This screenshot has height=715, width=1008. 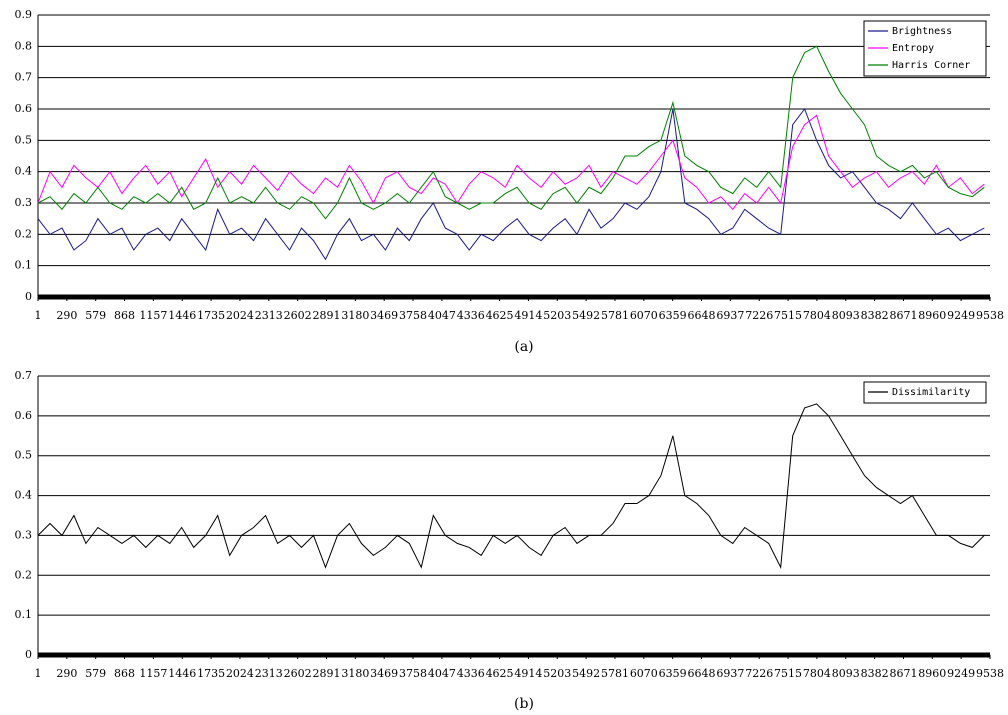 I want to click on y-tick-label: 0.8, so click(x=24, y=45).